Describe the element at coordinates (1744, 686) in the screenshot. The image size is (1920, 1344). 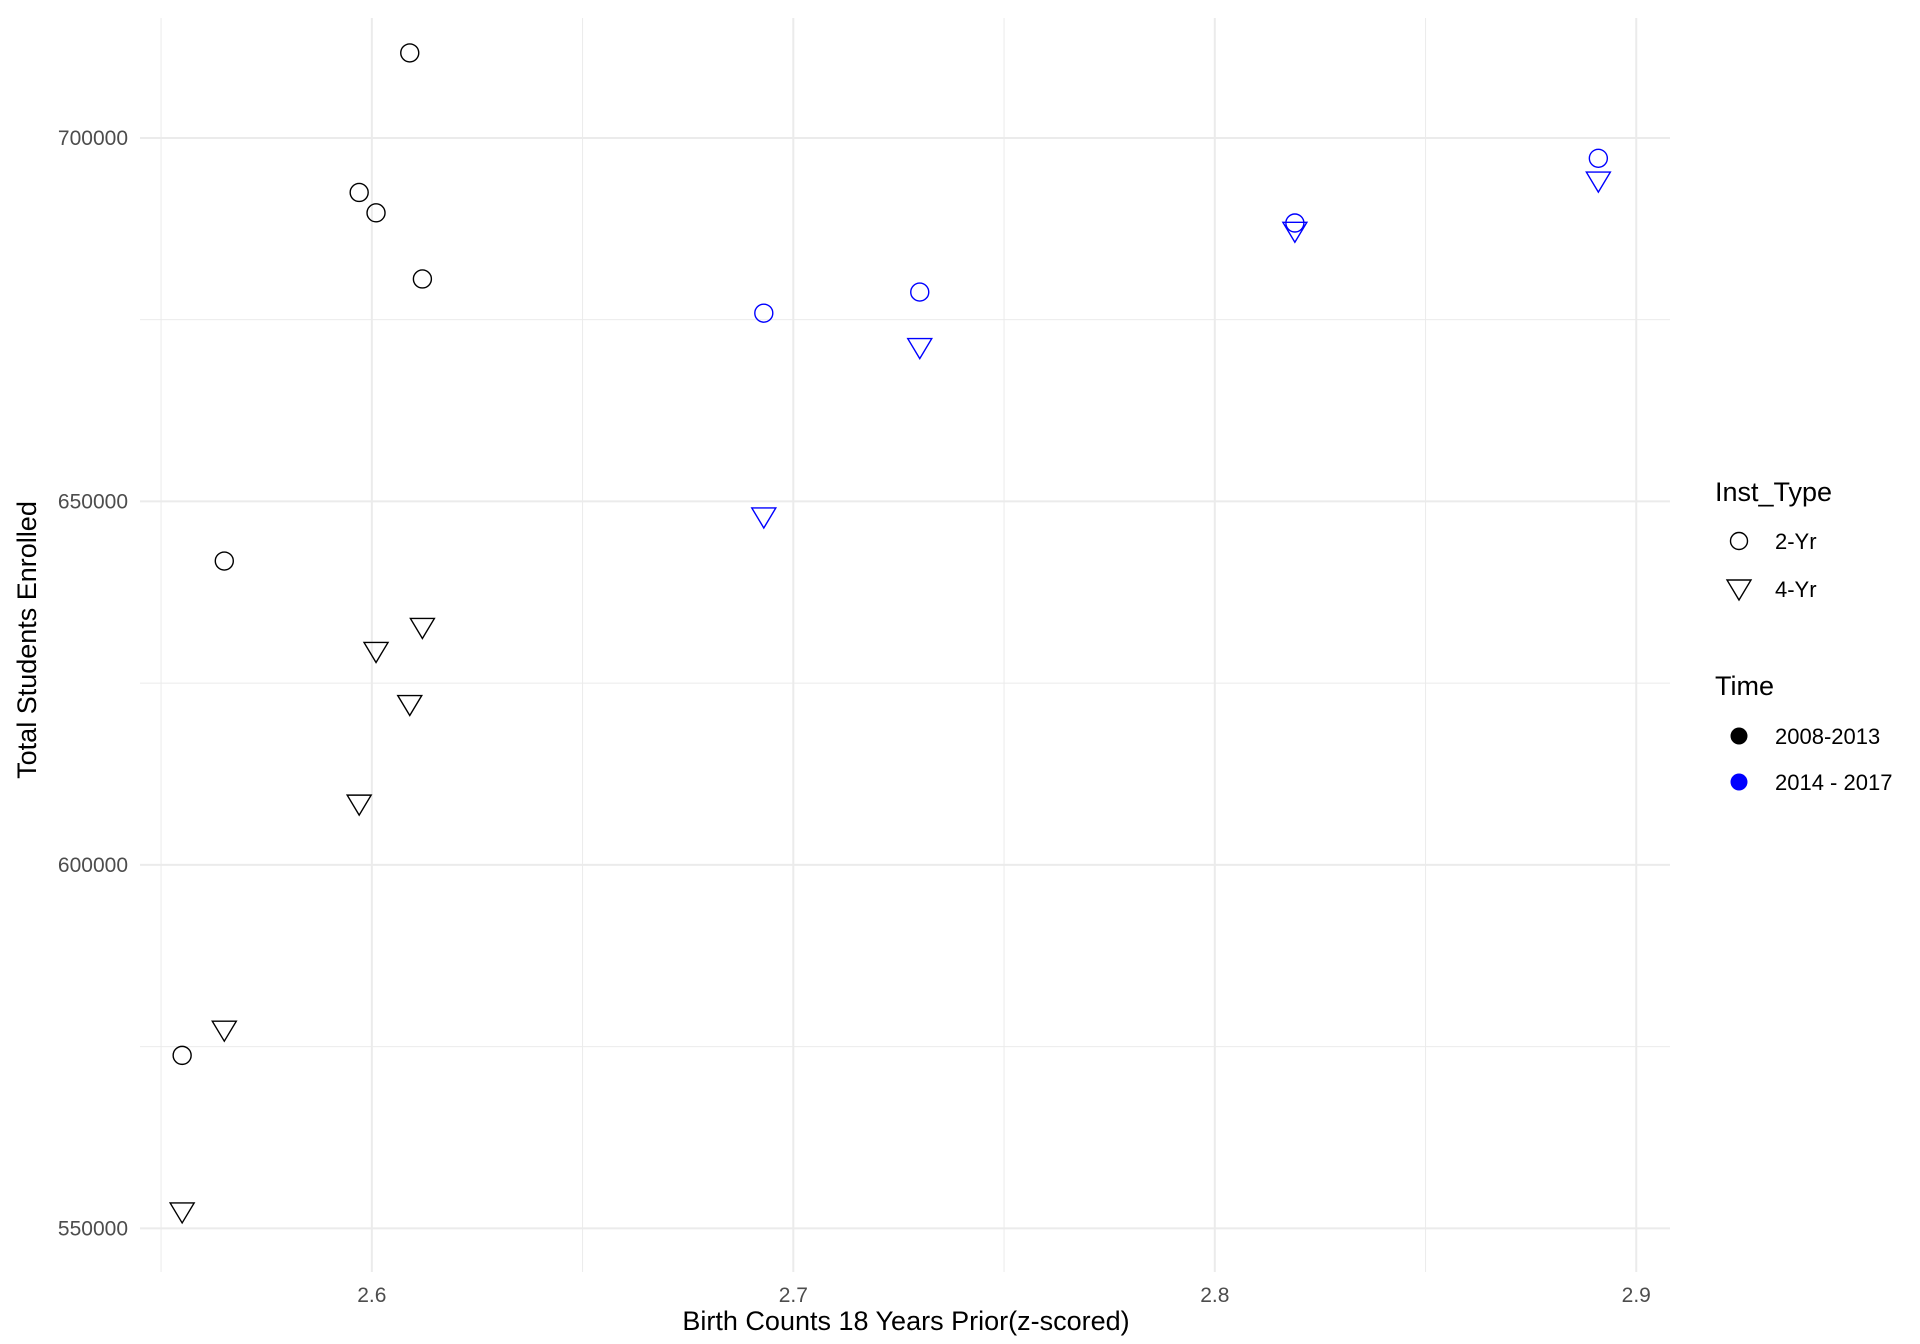
I see `legend-title-time: Time` at that location.